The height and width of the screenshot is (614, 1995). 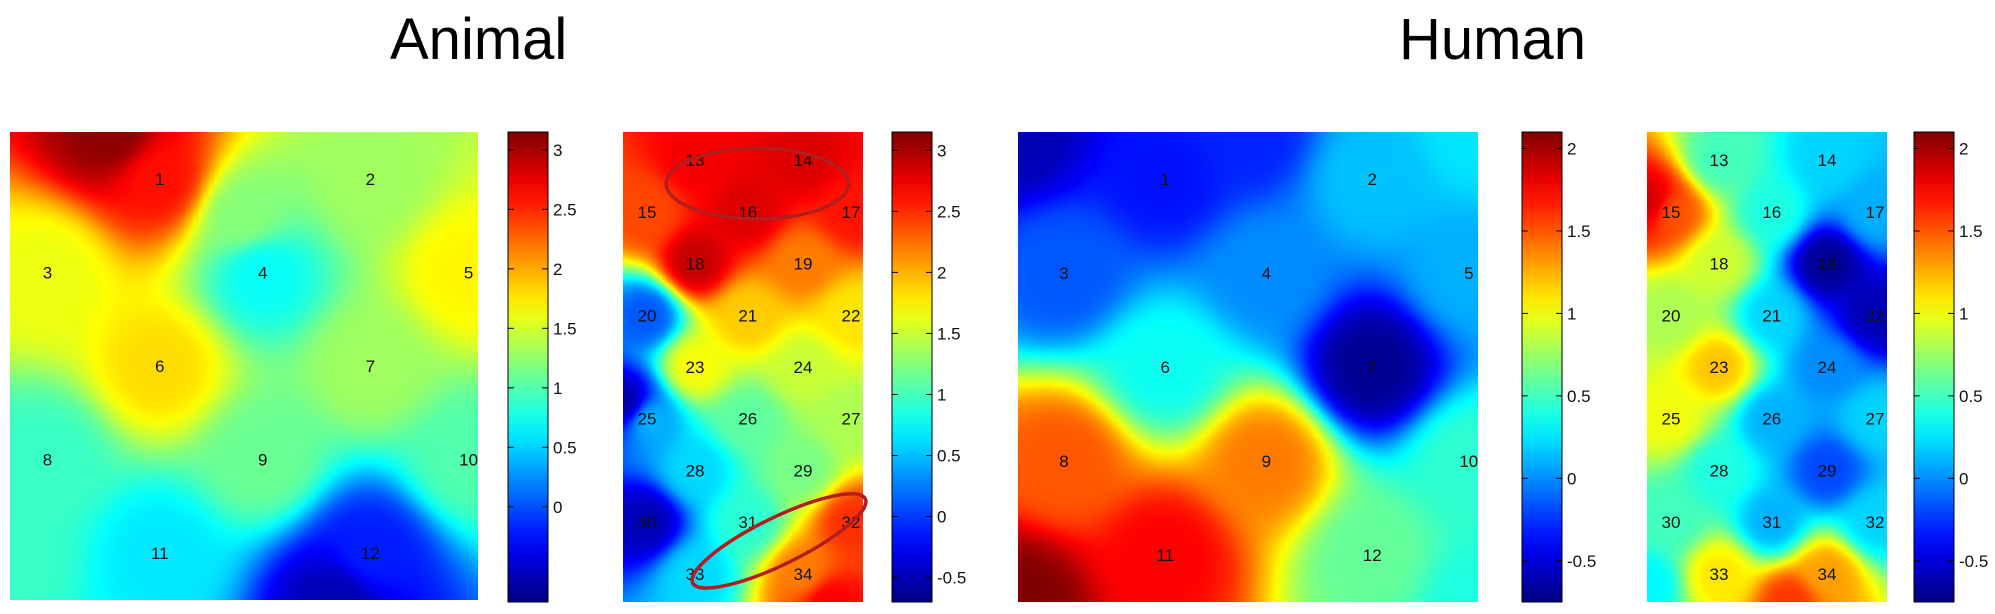 I want to click on electrode-label-12: 12, so click(x=370, y=553).